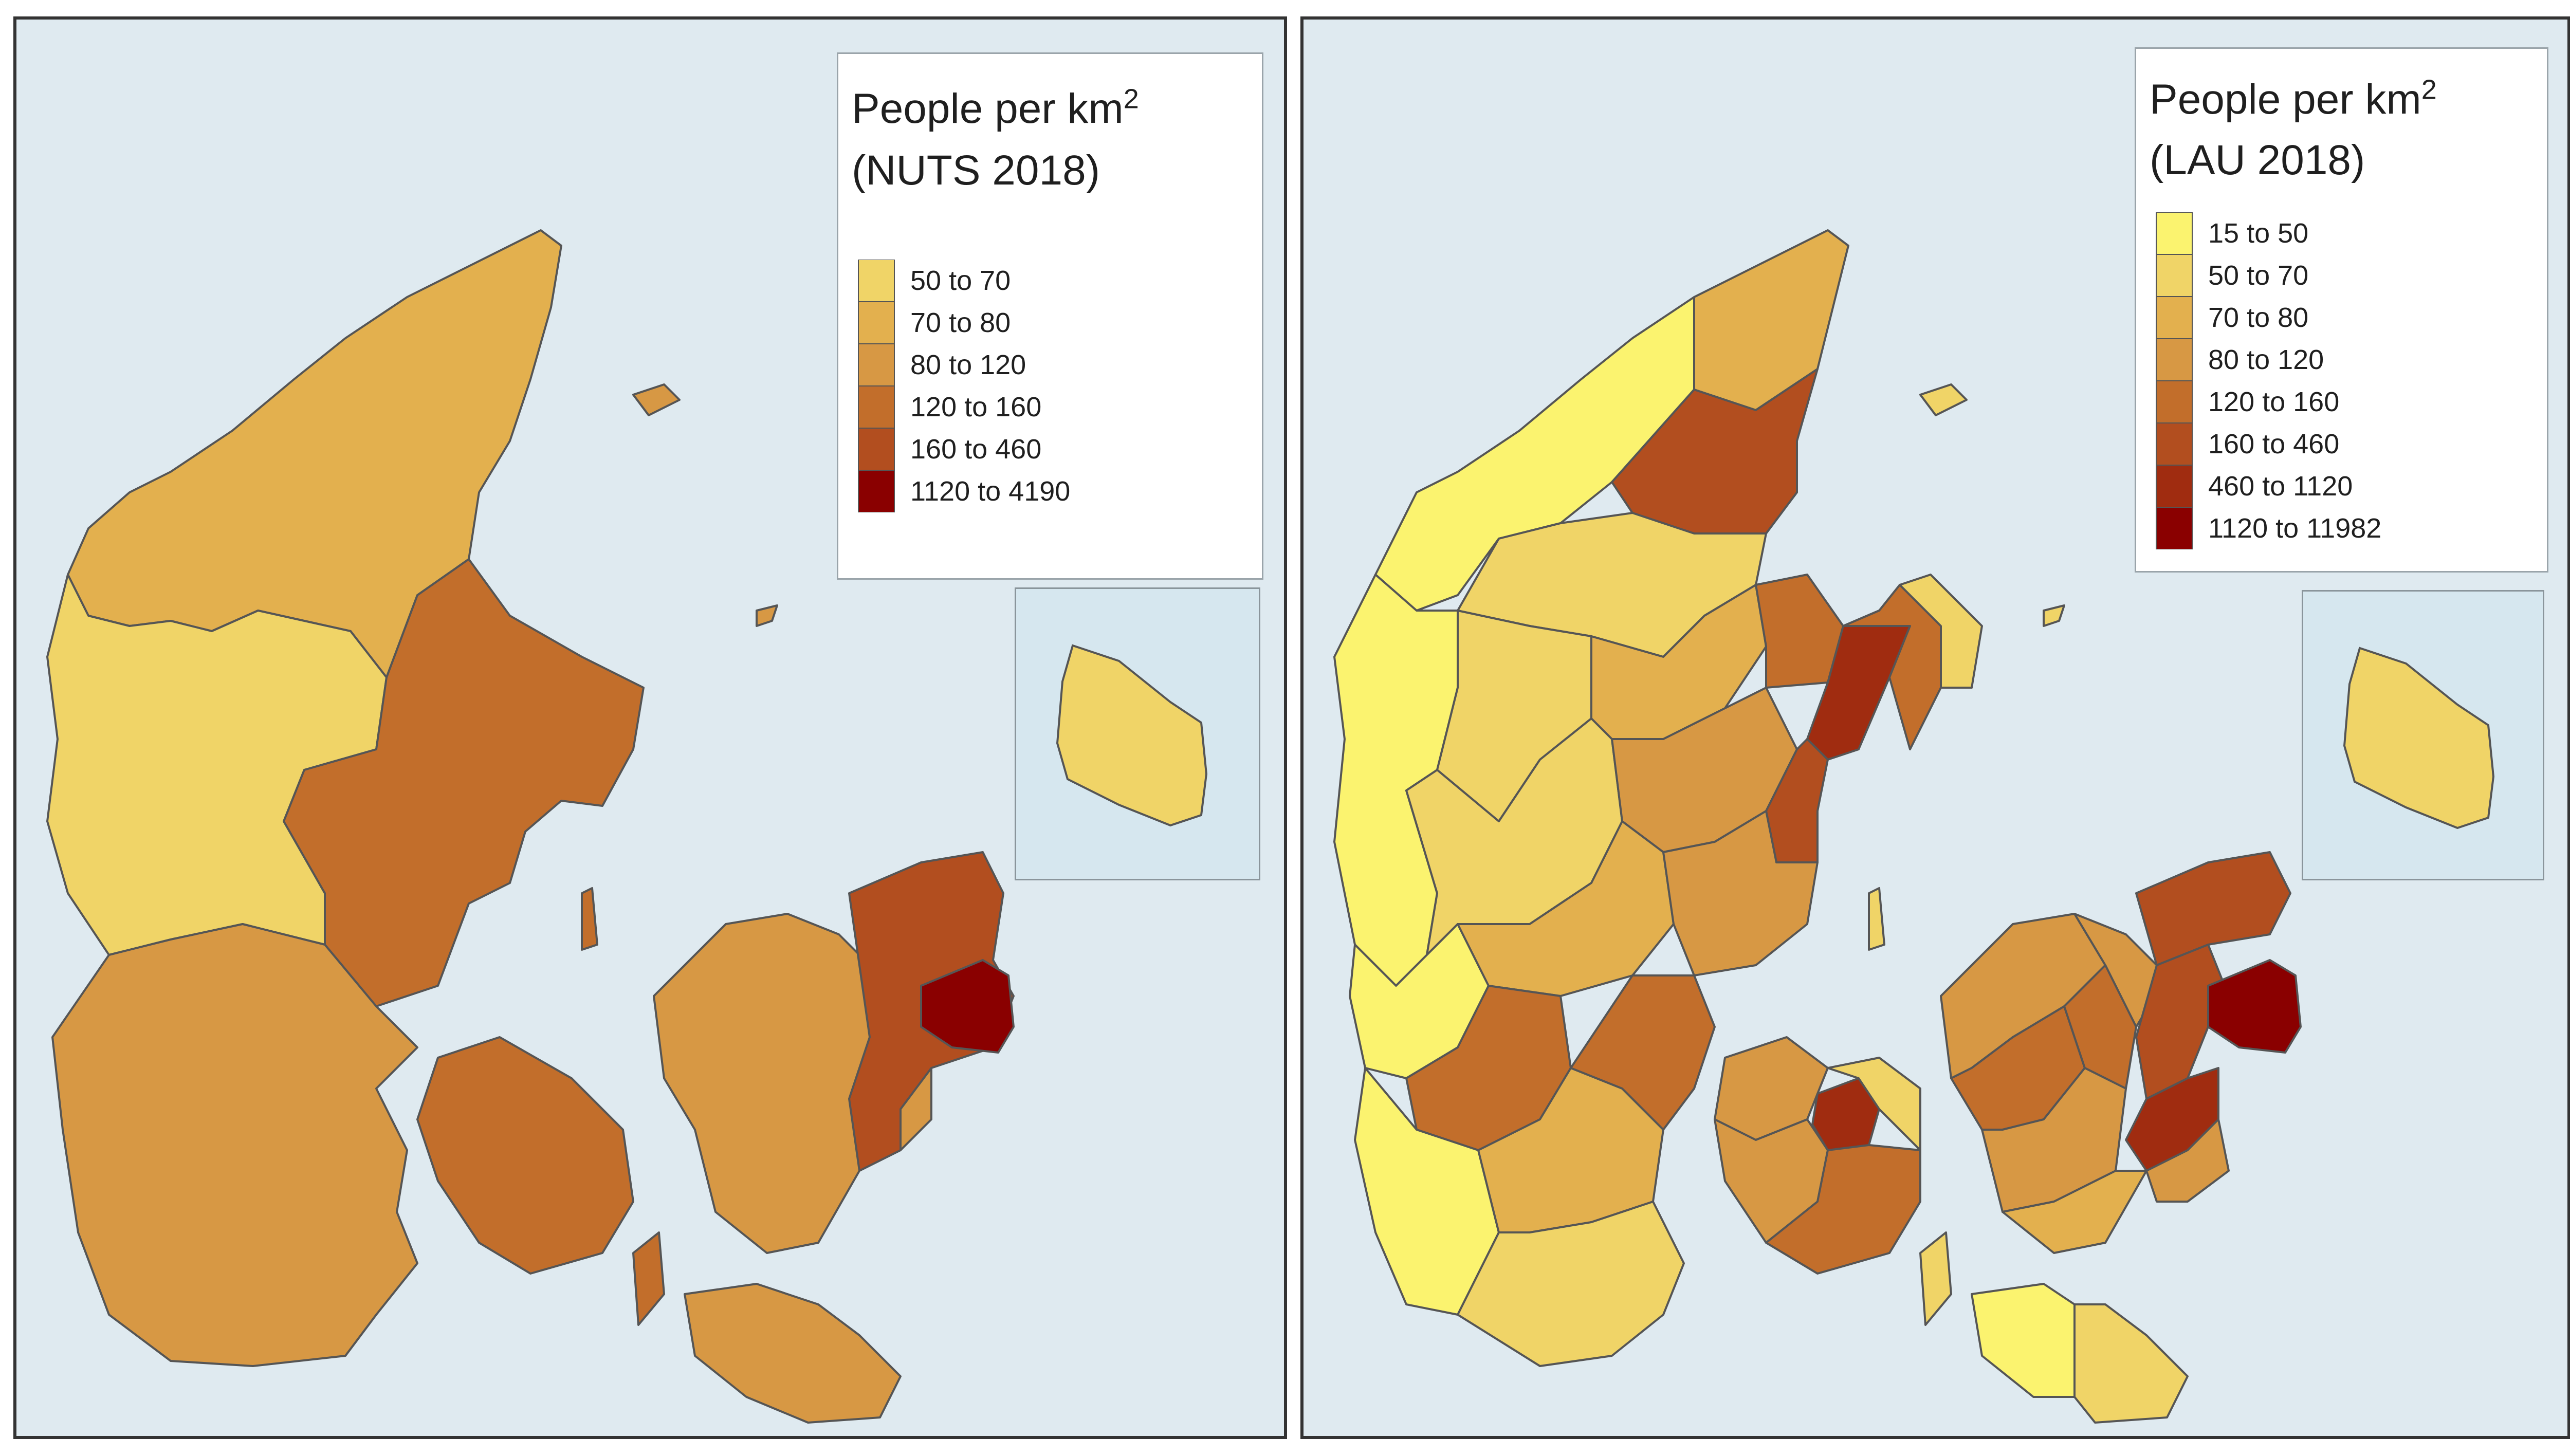 This screenshot has height=1456, width=2570. Describe the element at coordinates (464, 783) in the screenshot. I see `region-east-jutland` at that location.